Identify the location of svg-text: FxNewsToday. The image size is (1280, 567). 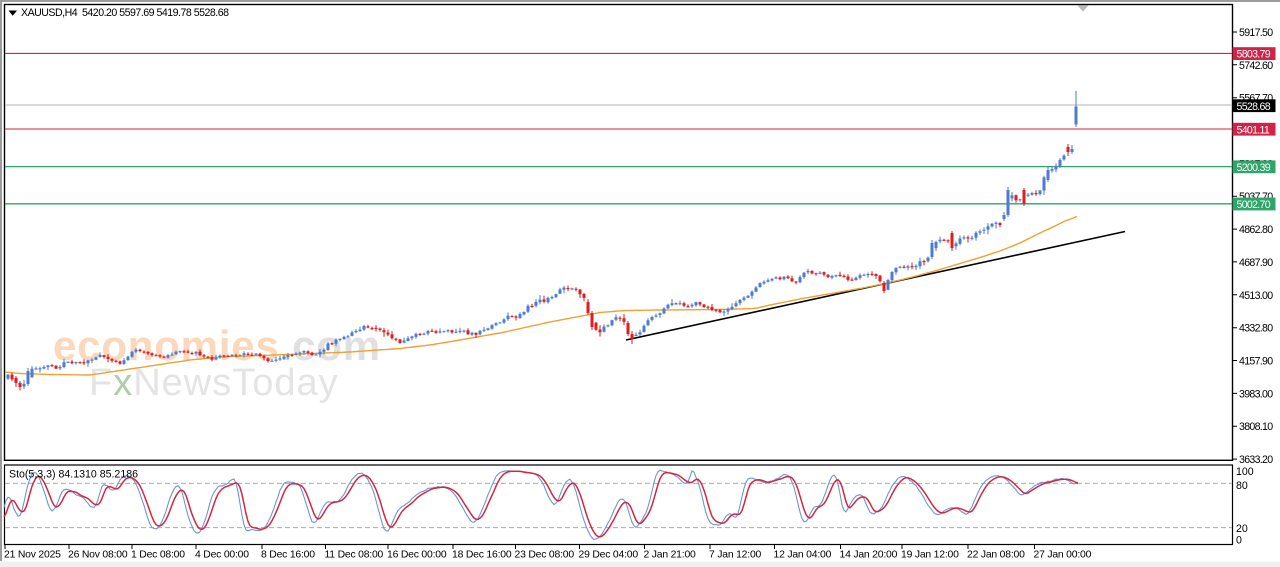
(214, 383).